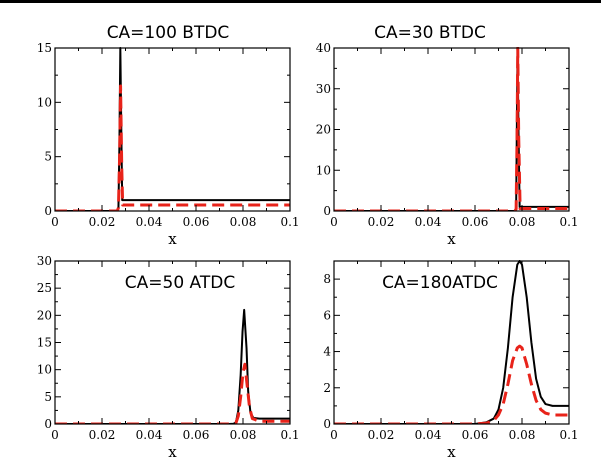  What do you see at coordinates (180, 283) in the screenshot?
I see `chart-title: CA=50 ATDC` at bounding box center [180, 283].